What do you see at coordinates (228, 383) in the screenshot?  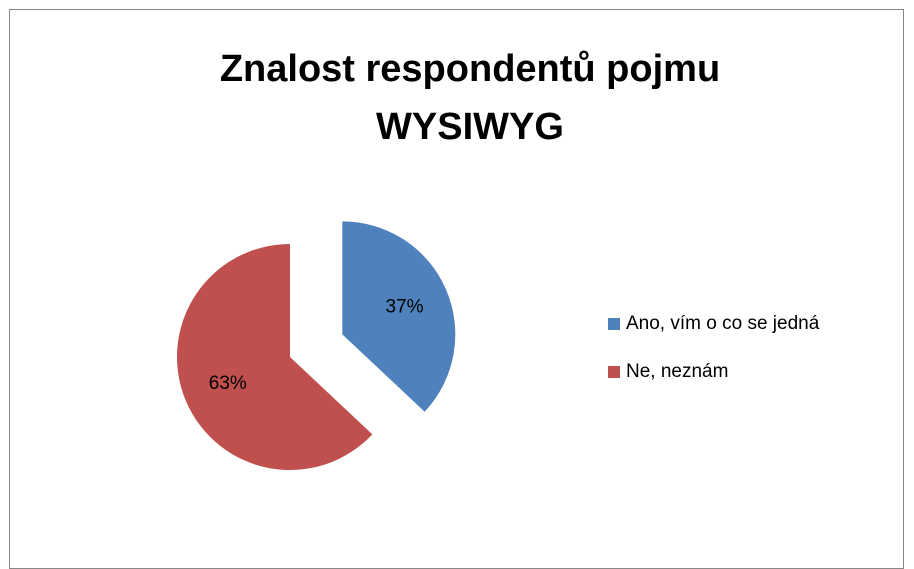 I see `data-label: 63%` at bounding box center [228, 383].